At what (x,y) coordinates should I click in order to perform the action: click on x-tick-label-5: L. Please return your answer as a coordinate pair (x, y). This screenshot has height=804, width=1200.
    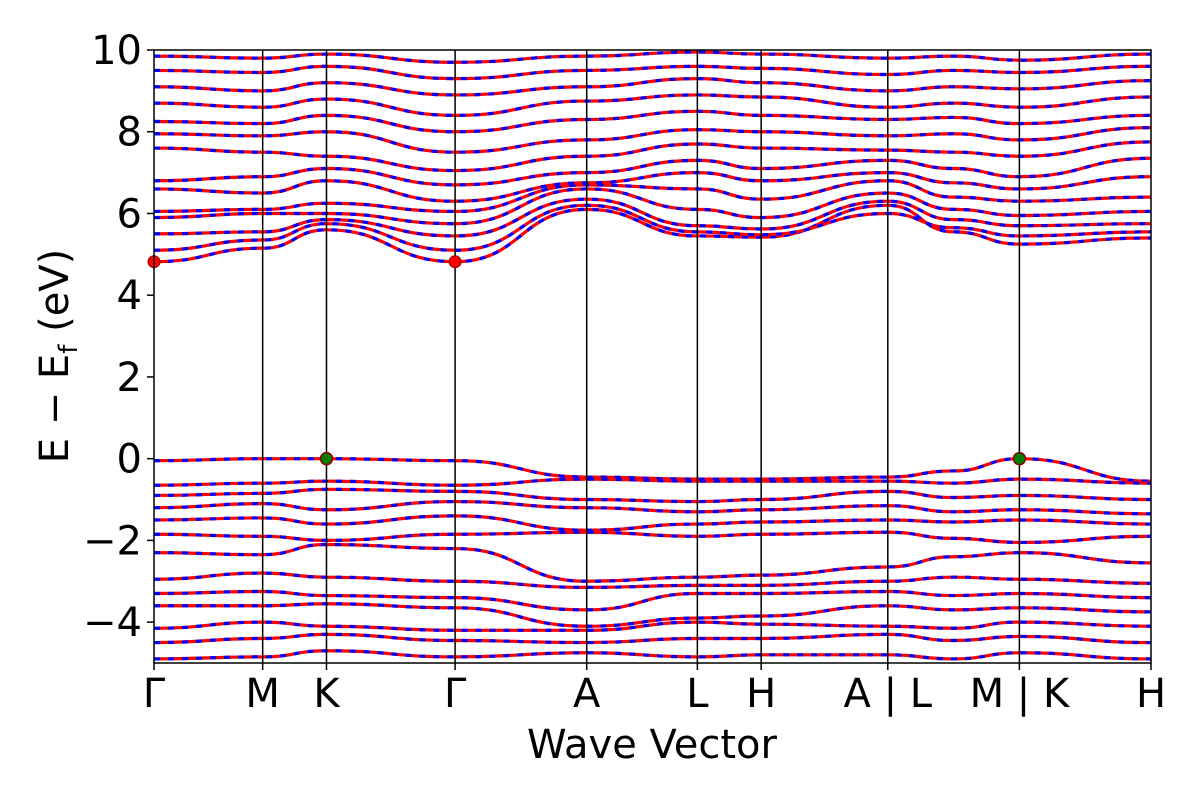
    Looking at the image, I should click on (697, 694).